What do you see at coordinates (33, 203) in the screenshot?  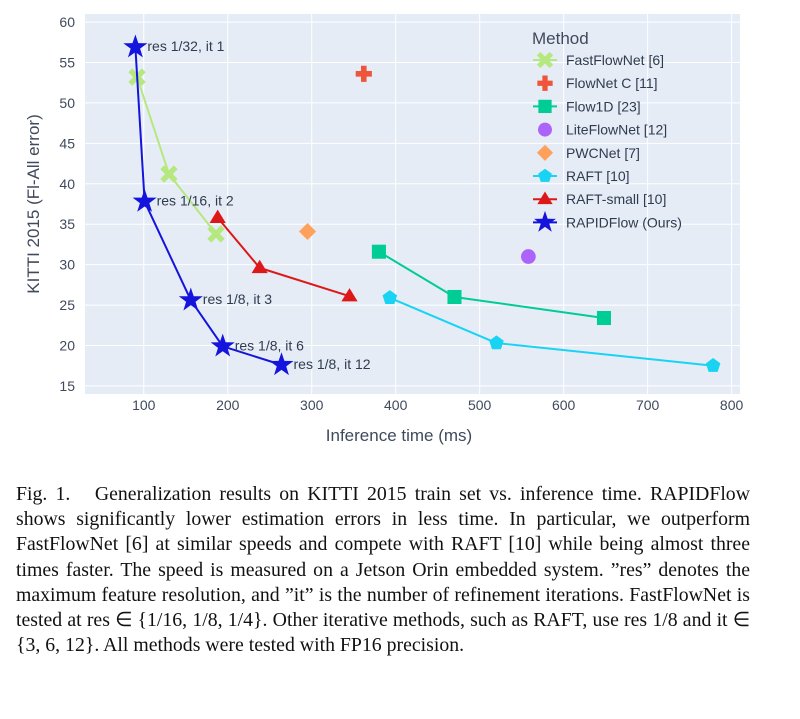 I see `y-axis-title: KITTI 2015 (Fl-All error)` at bounding box center [33, 203].